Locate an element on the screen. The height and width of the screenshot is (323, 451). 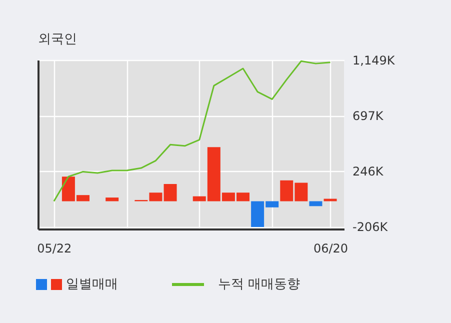
legend-label: 누적 매매동향 is located at coordinates (259, 284).